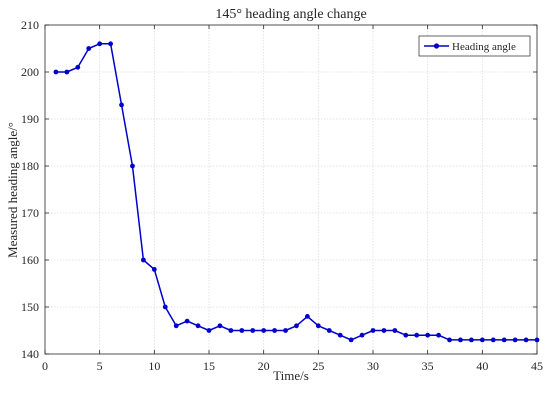  Describe the element at coordinates (264, 366) in the screenshot. I see `x-tick-label: 20` at that location.